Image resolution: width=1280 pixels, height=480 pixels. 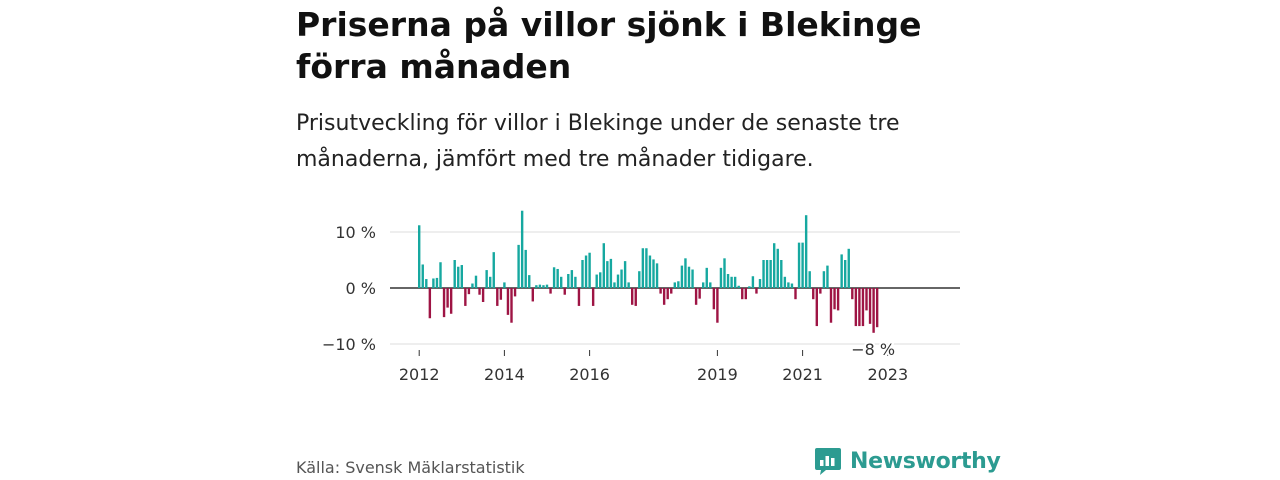 What do you see at coordinates (349, 344) in the screenshot?
I see `y-tick-label: −10 %` at bounding box center [349, 344].